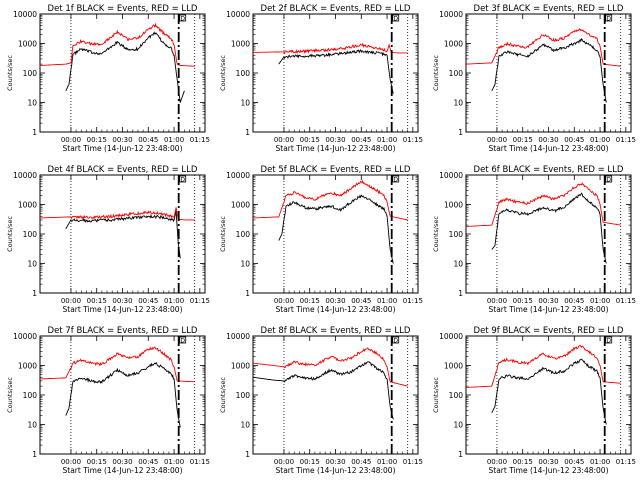 The image size is (640, 480). What do you see at coordinates (549, 331) in the screenshot?
I see `panel-title: Det 9f BLACK = Events, RED = LLD` at bounding box center [549, 331].